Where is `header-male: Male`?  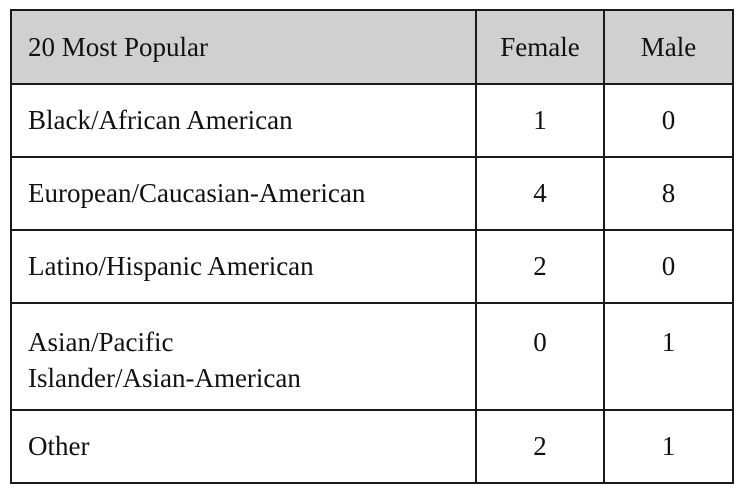
header-male: Male is located at coordinates (668, 47).